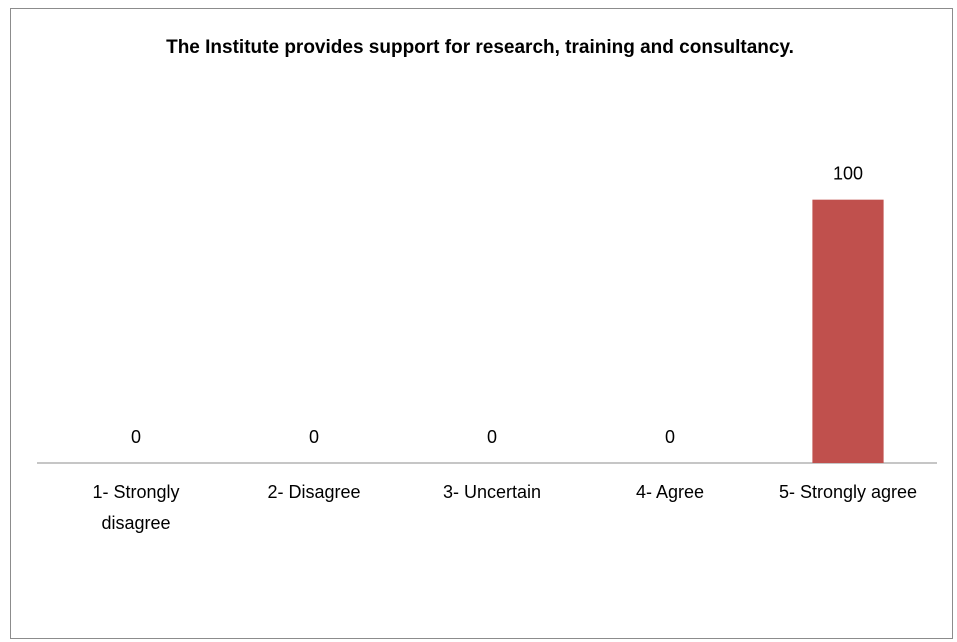 This screenshot has width=957, height=642. Describe the element at coordinates (848, 491) in the screenshot. I see `x-tick-label: 5- Strongly agree` at that location.